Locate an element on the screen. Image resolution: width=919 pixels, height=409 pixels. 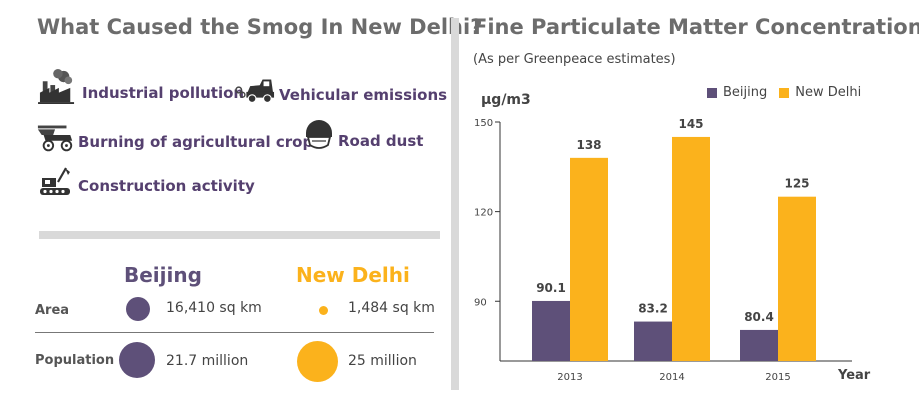
x-tick-label: 2013 is located at coordinates (569, 377).